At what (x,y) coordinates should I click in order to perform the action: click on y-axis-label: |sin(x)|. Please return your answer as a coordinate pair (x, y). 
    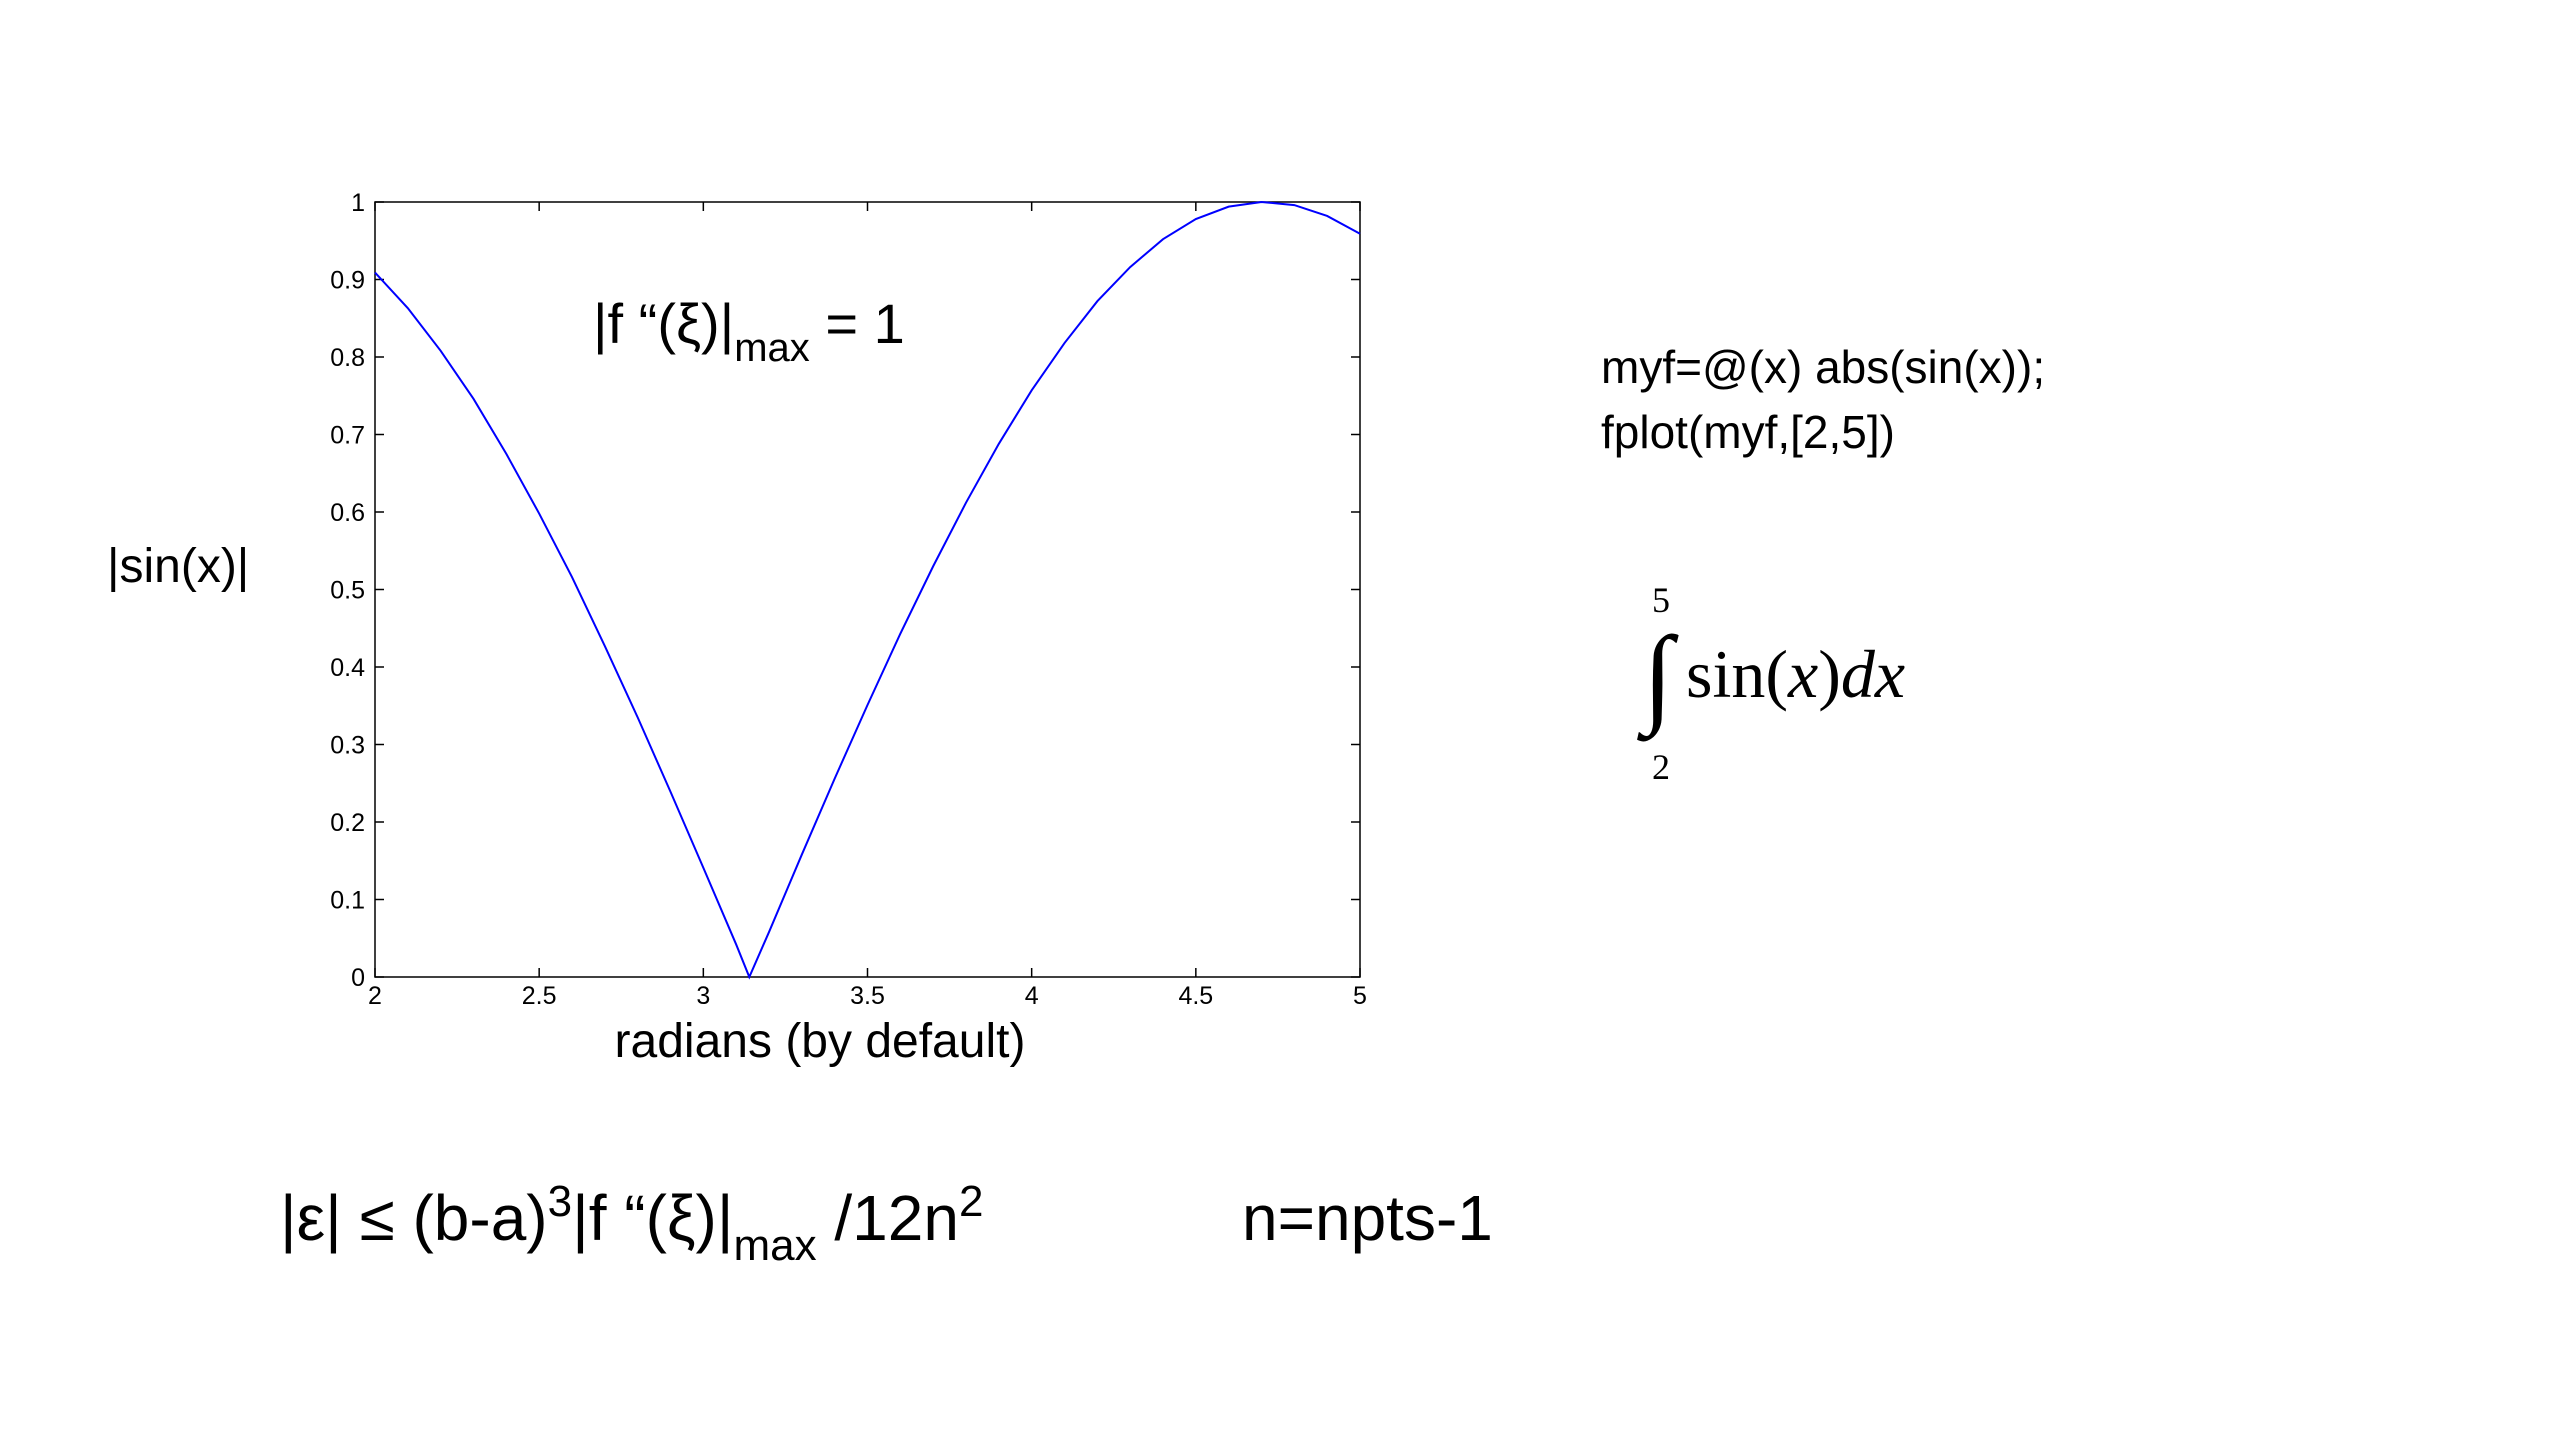
    Looking at the image, I should click on (178, 566).